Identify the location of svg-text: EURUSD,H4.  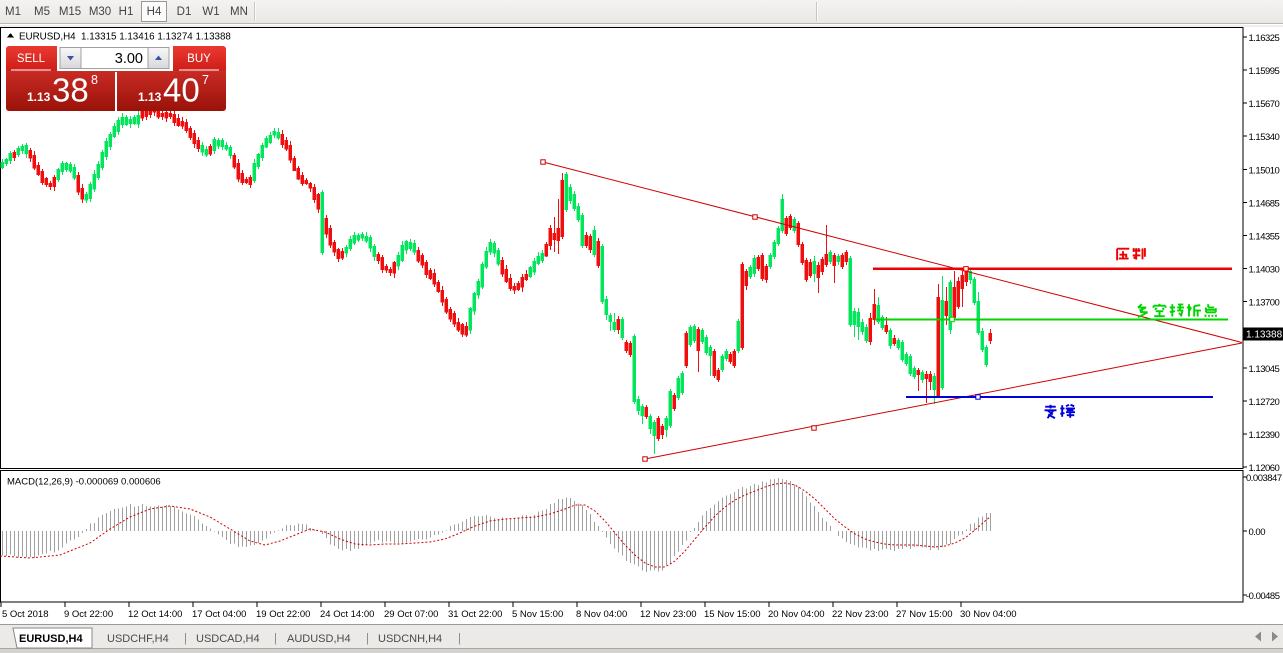
(51, 639).